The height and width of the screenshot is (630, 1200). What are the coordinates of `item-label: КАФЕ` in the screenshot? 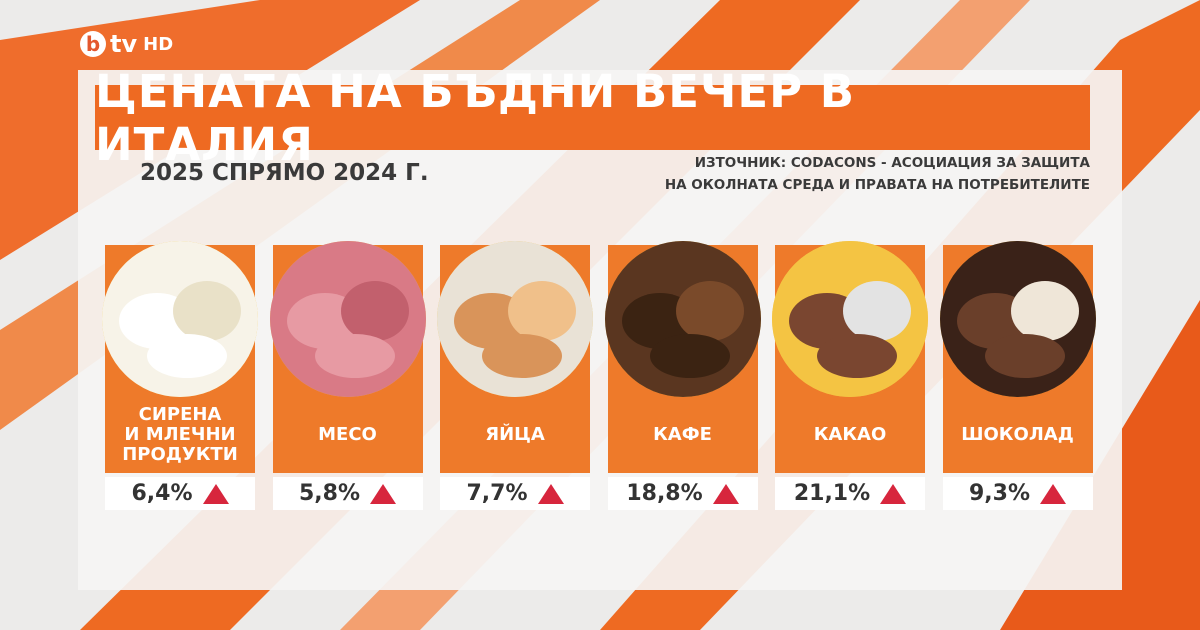 It's located at (683, 435).